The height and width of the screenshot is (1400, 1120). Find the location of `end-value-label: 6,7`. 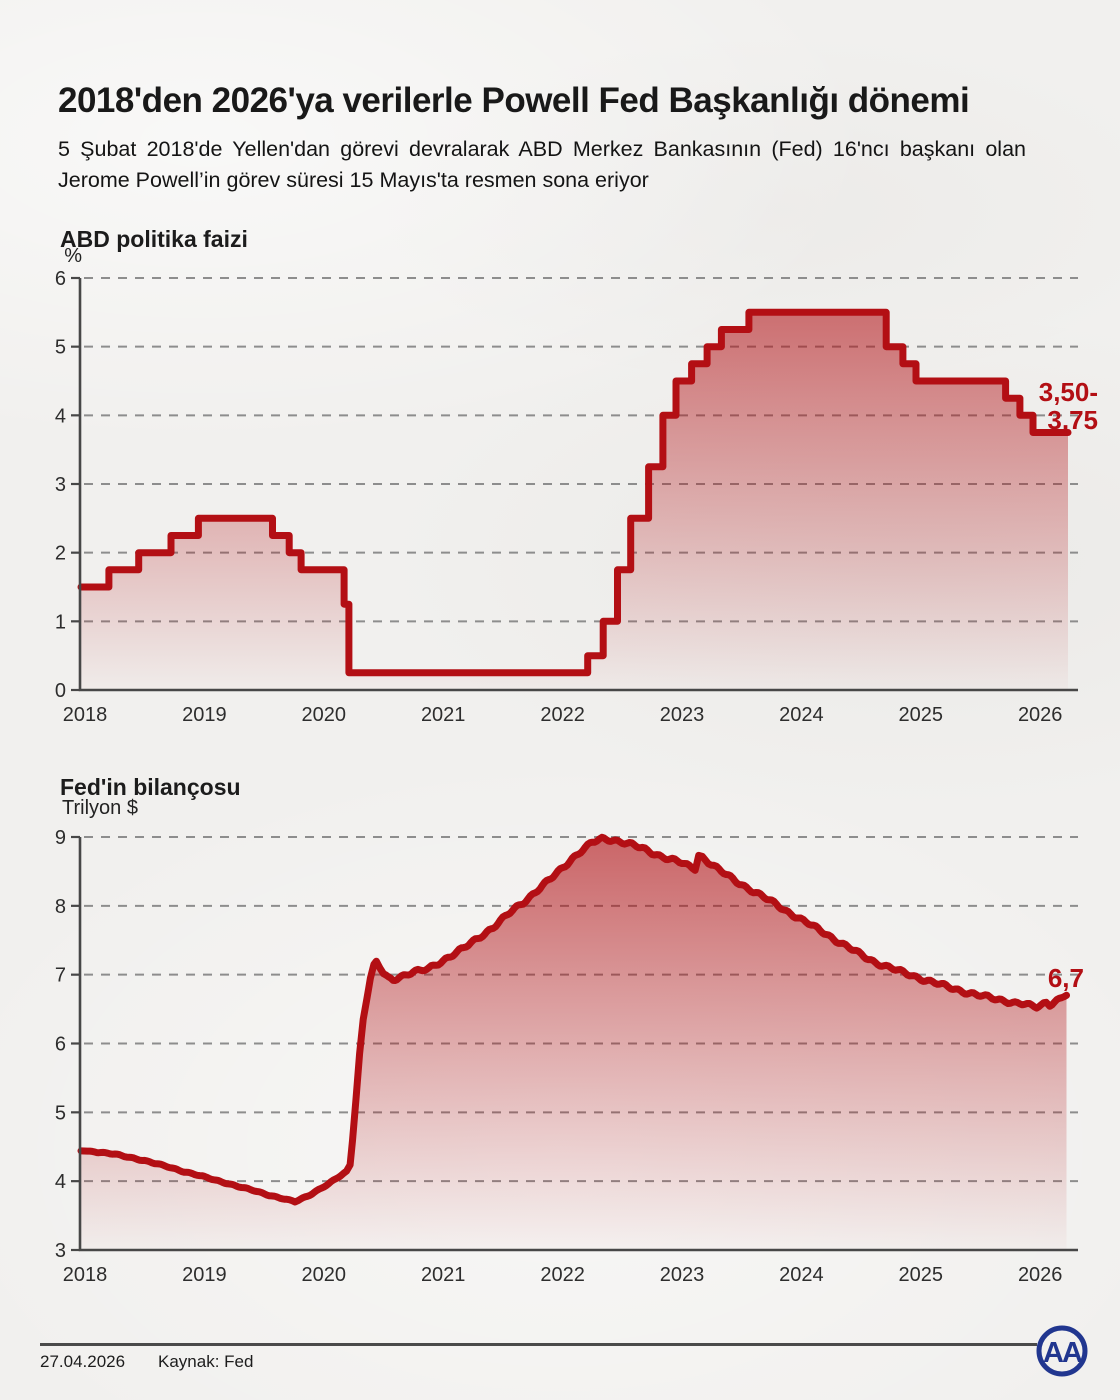

end-value-label: 6,7 is located at coordinates (1066, 978).